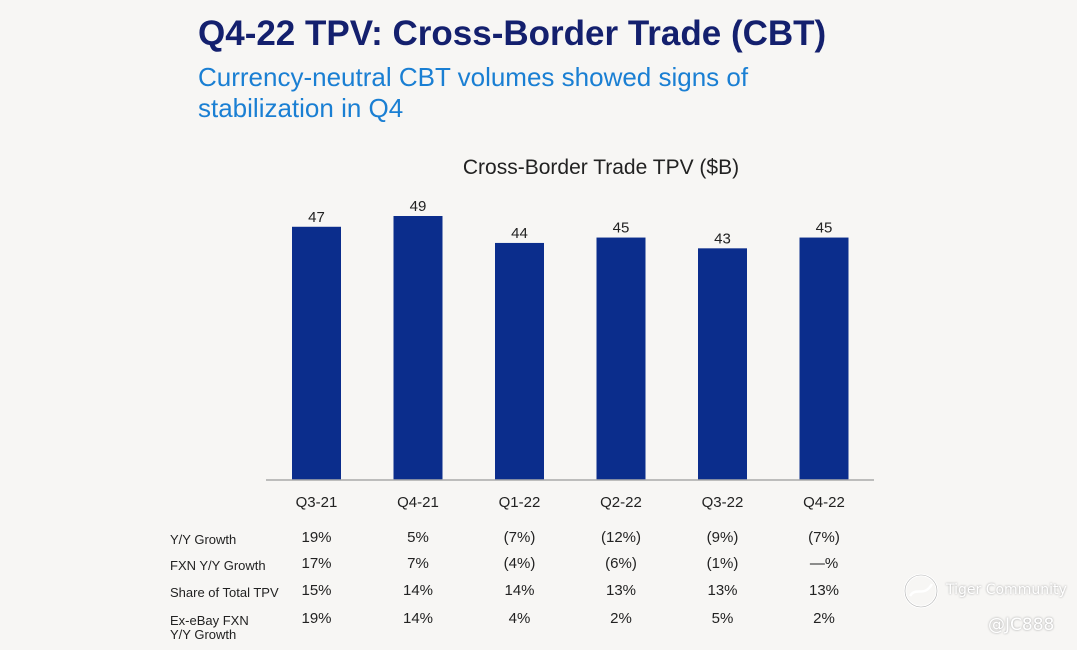  Describe the element at coordinates (520, 618) in the screenshot. I see `table-cell: 4%` at that location.